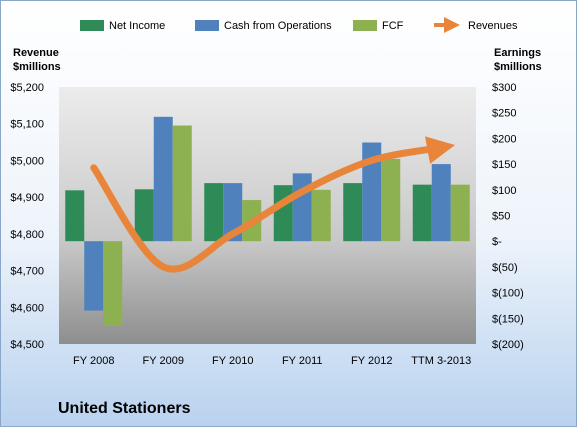 The image size is (577, 427). Describe the element at coordinates (493, 26) in the screenshot. I see `legend-label: Revenues` at that location.